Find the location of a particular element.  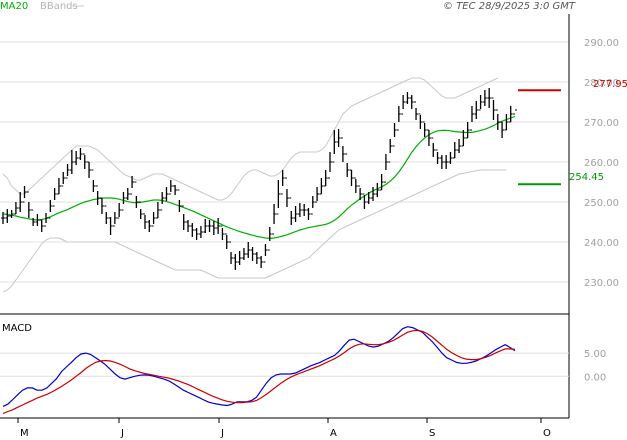

price-y-tick-label: 290.00 is located at coordinates (601, 43).